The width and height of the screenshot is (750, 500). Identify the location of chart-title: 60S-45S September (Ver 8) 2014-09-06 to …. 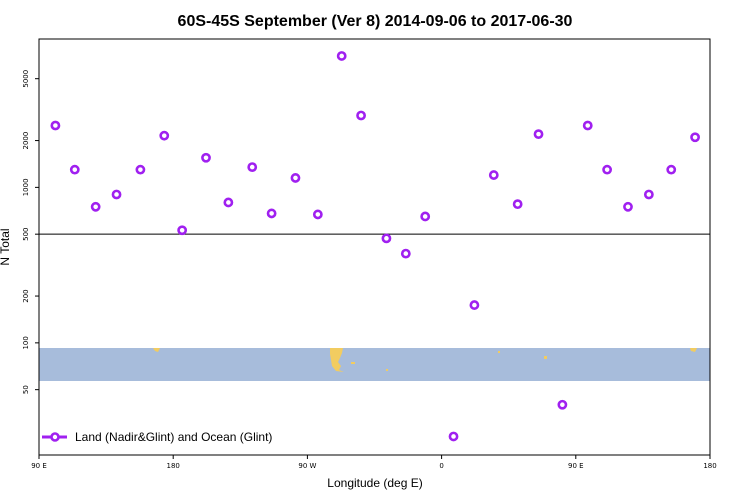
(375, 21).